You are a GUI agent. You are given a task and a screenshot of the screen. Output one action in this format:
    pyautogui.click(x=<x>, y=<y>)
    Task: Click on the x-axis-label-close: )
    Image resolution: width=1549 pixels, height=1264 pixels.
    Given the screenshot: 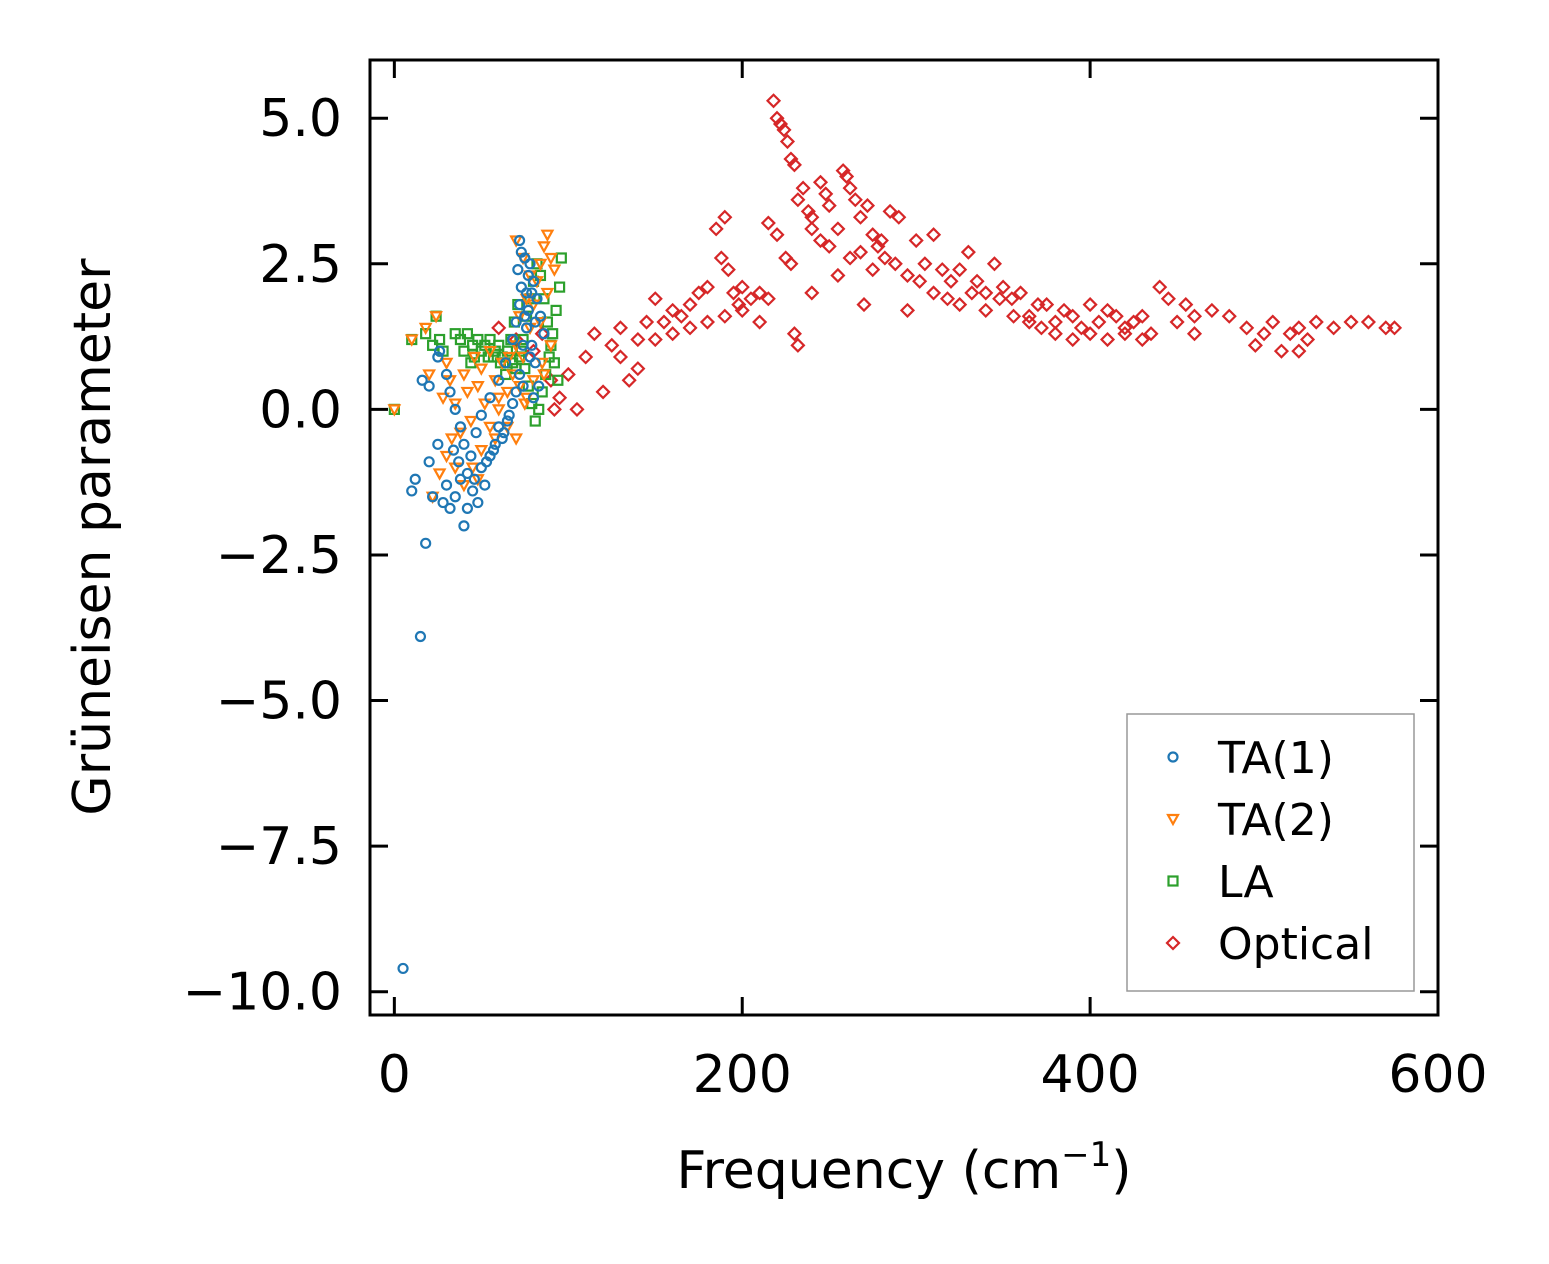 What is the action you would take?
    pyautogui.click(x=1121, y=1171)
    